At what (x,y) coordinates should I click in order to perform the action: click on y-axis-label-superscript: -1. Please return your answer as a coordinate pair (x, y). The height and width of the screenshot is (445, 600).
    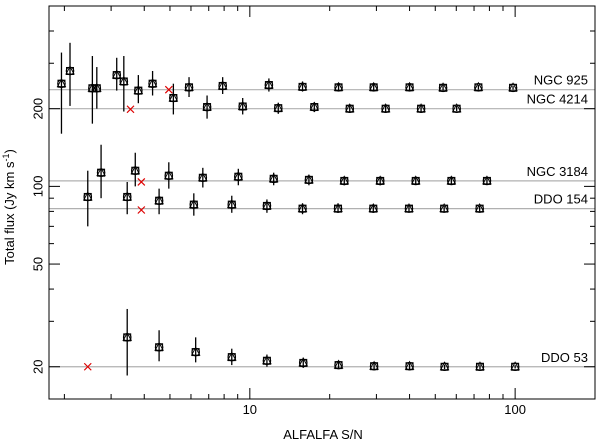
    Looking at the image, I should click on (6, 158).